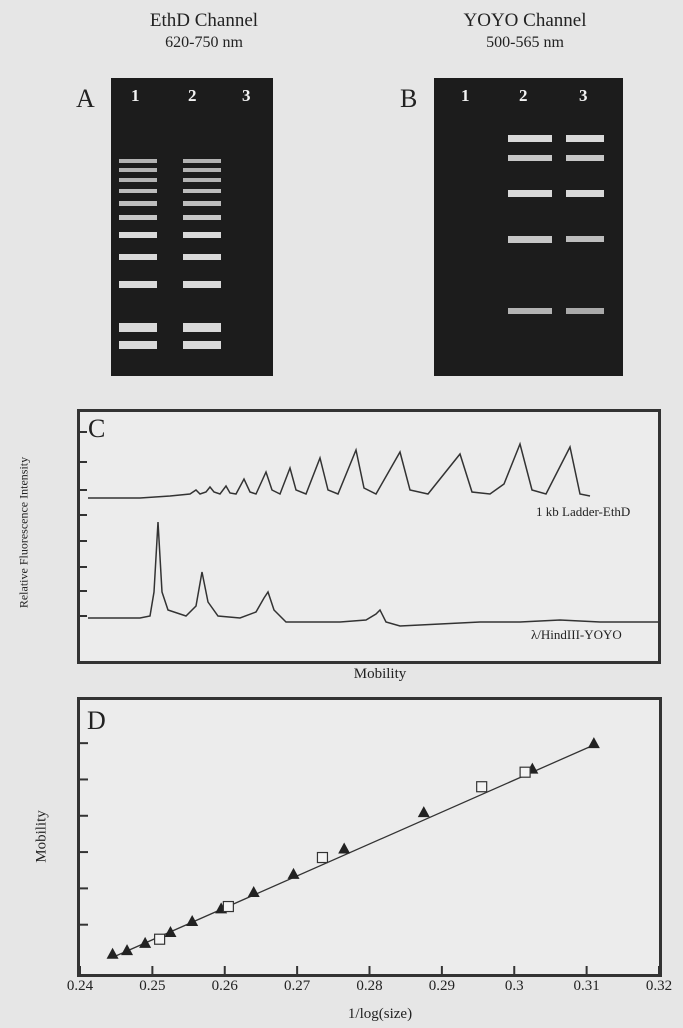 This screenshot has height=1028, width=683. What do you see at coordinates (525, 20) in the screenshot?
I see `yoyo-channel-title: YOYO Channel` at bounding box center [525, 20].